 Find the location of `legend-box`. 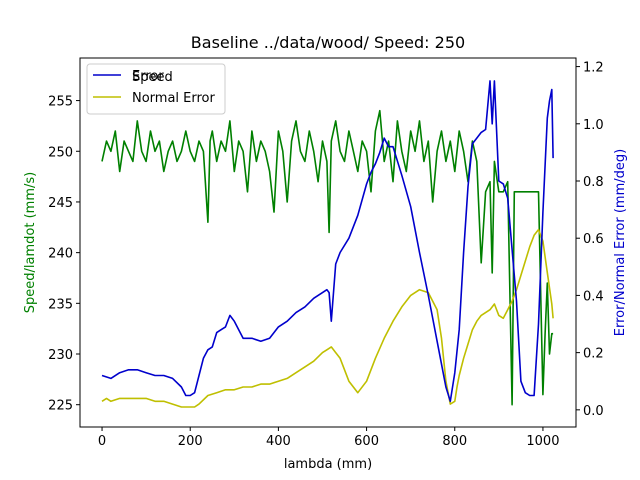

legend-box is located at coordinates (156, 89).